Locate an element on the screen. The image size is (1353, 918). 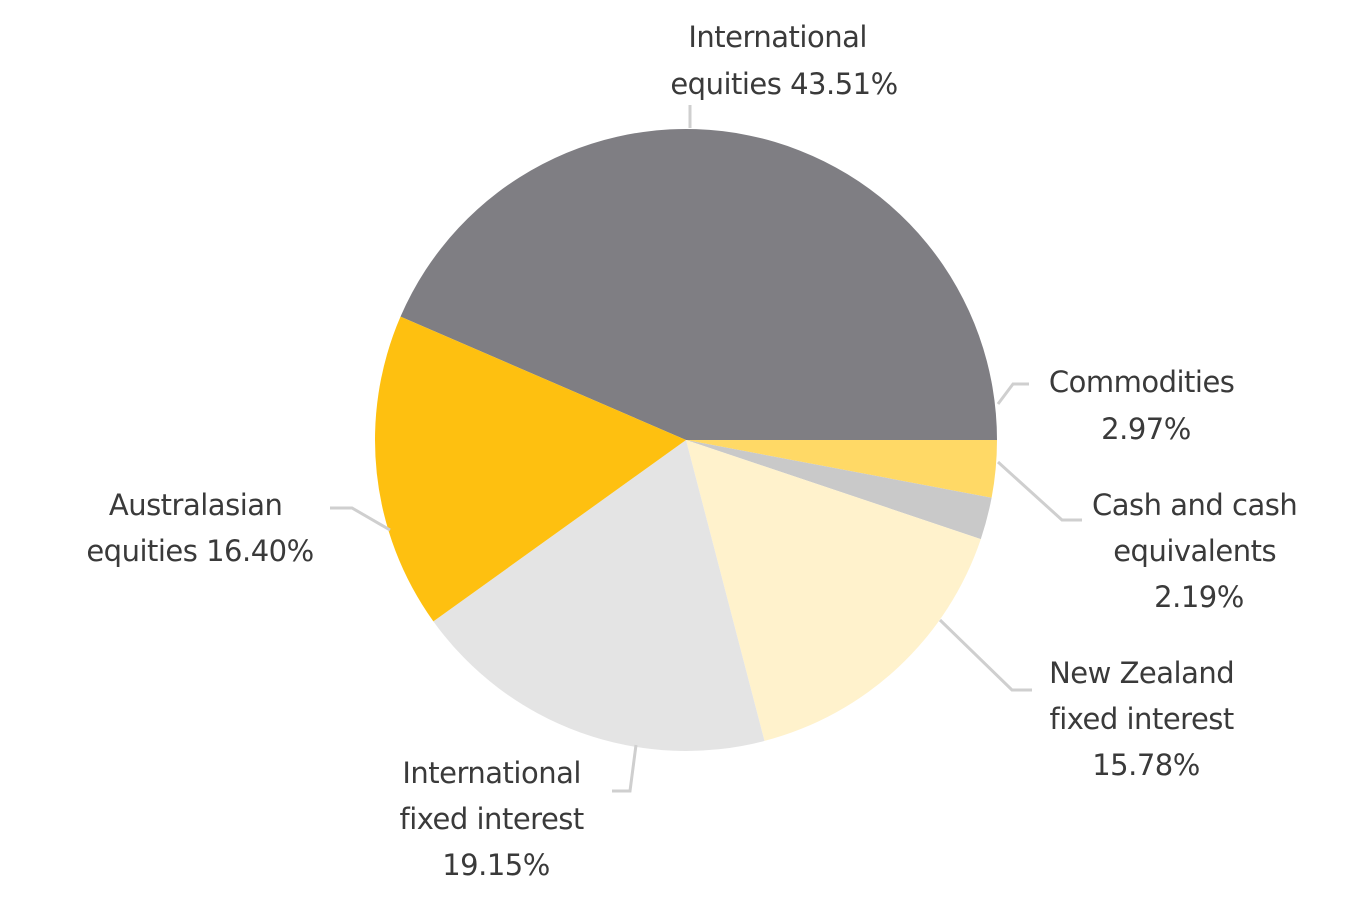
slice-cash-and-cash-equivalents is located at coordinates (839, 490).